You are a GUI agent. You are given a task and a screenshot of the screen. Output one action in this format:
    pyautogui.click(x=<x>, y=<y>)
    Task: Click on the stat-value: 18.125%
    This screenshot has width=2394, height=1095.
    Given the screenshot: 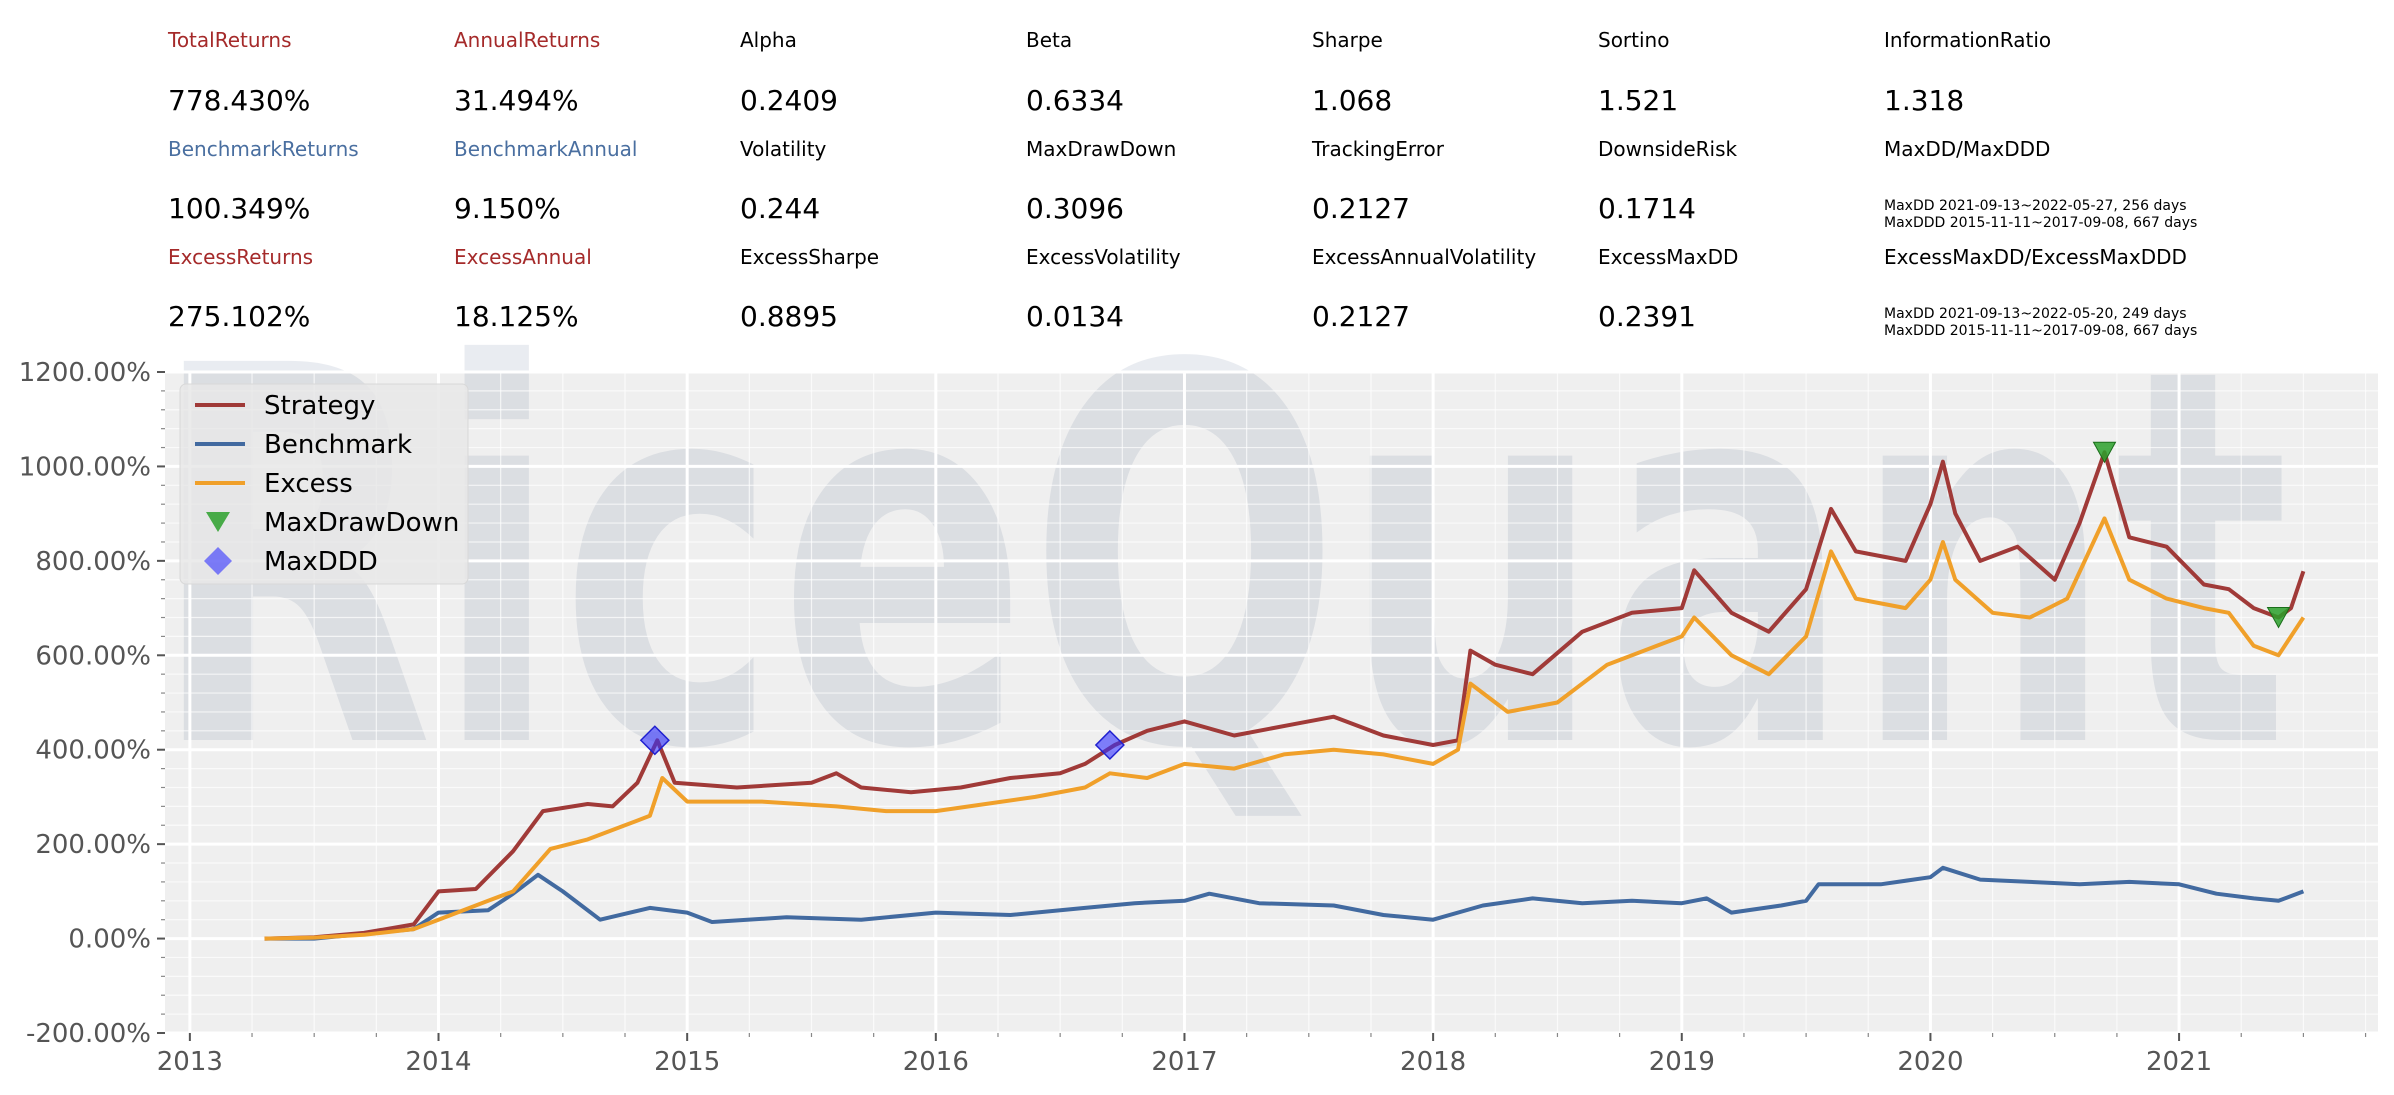 What is the action you would take?
    pyautogui.click(x=516, y=316)
    